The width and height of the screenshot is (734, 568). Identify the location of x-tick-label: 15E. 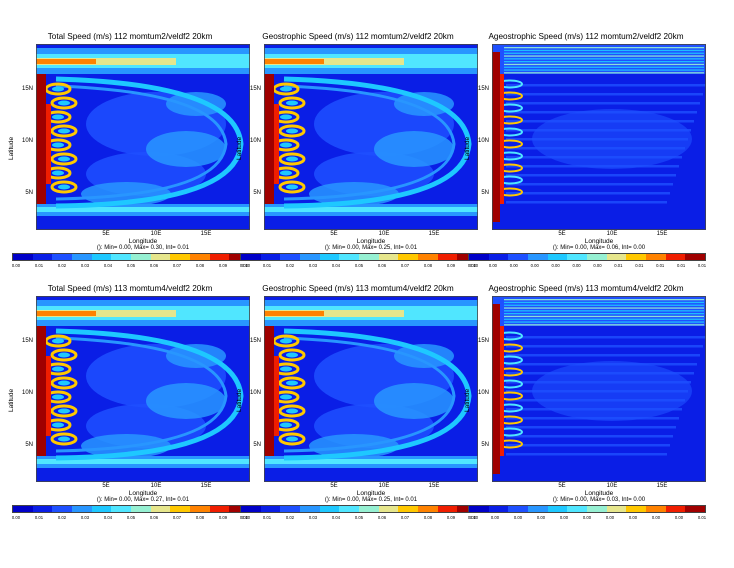
(434, 234).